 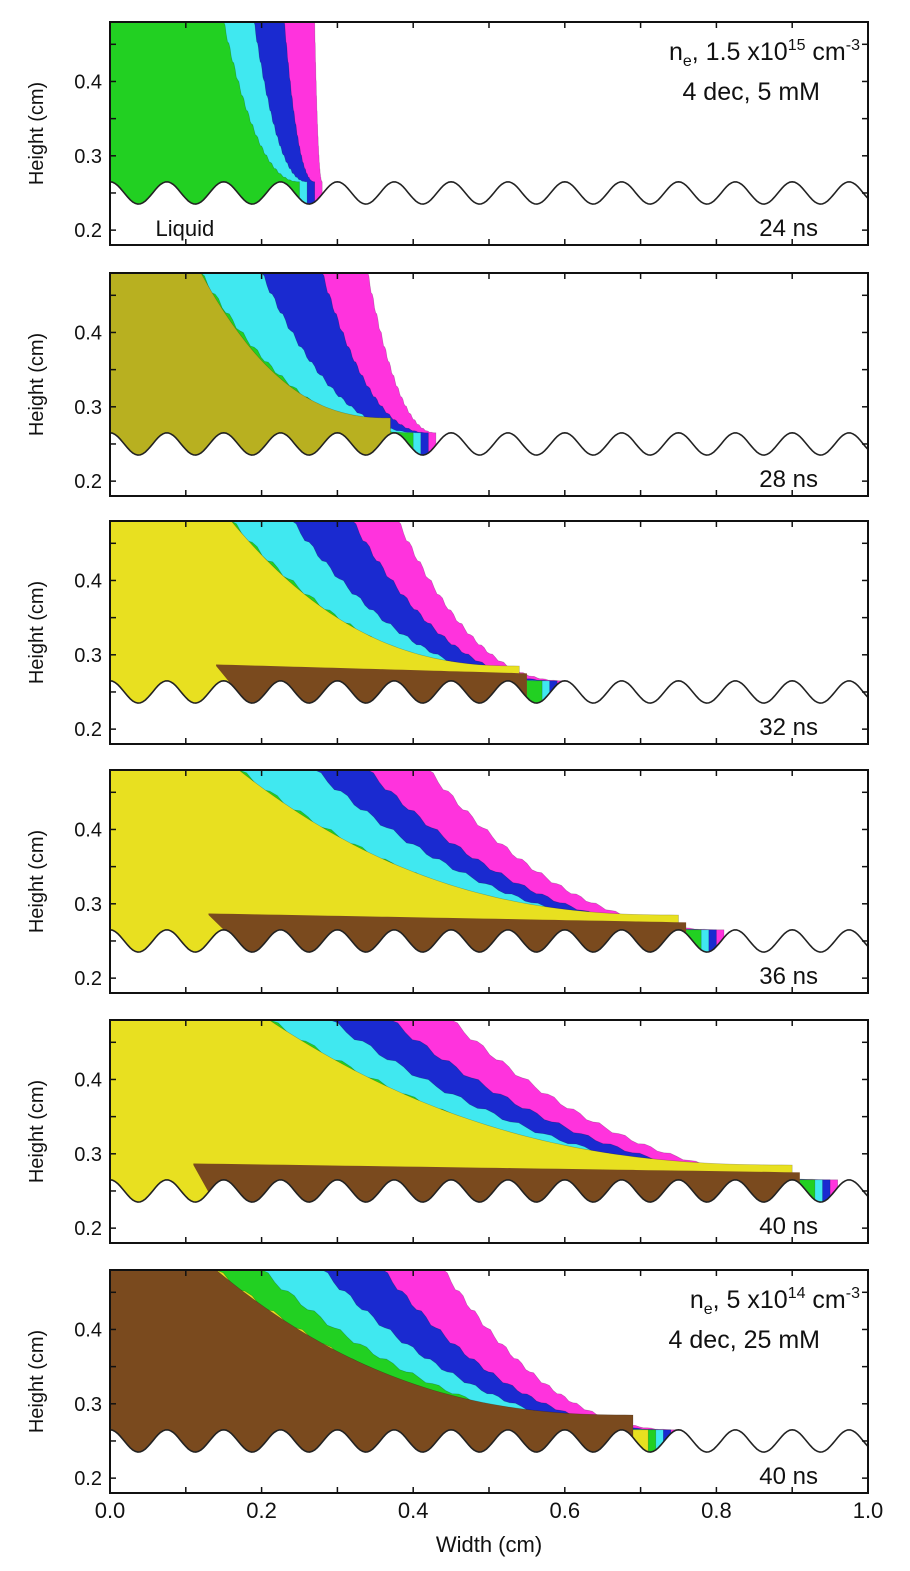 I want to click on x-tick-label: 0.6, so click(x=565, y=1510).